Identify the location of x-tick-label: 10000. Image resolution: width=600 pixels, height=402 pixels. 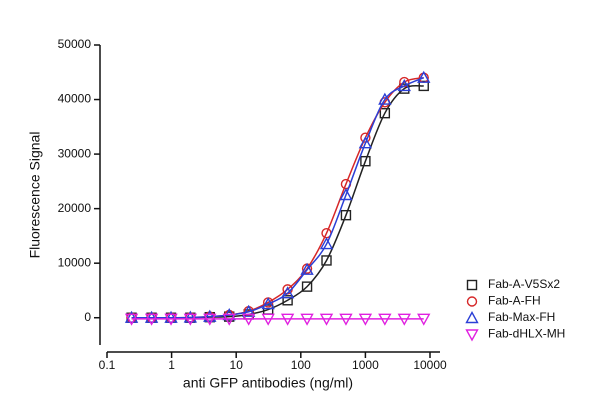
(430, 365).